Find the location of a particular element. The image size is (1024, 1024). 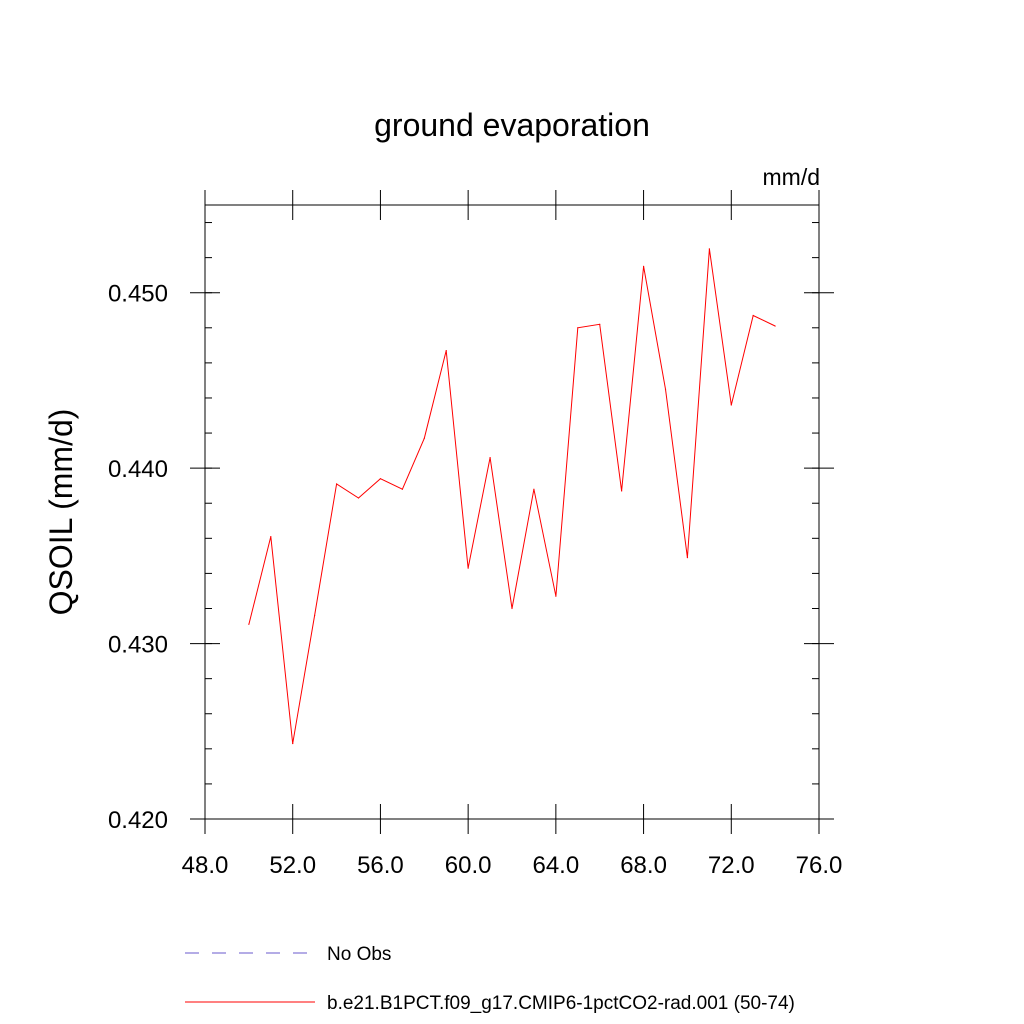

y-tick-label: 0.430 is located at coordinates (138, 645).